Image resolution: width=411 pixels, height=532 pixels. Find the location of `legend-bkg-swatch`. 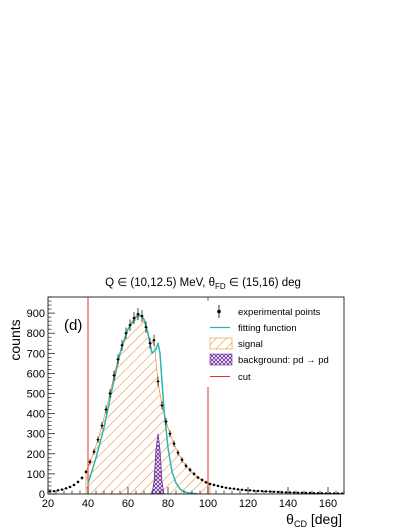

legend-bkg-swatch is located at coordinates (221, 359).